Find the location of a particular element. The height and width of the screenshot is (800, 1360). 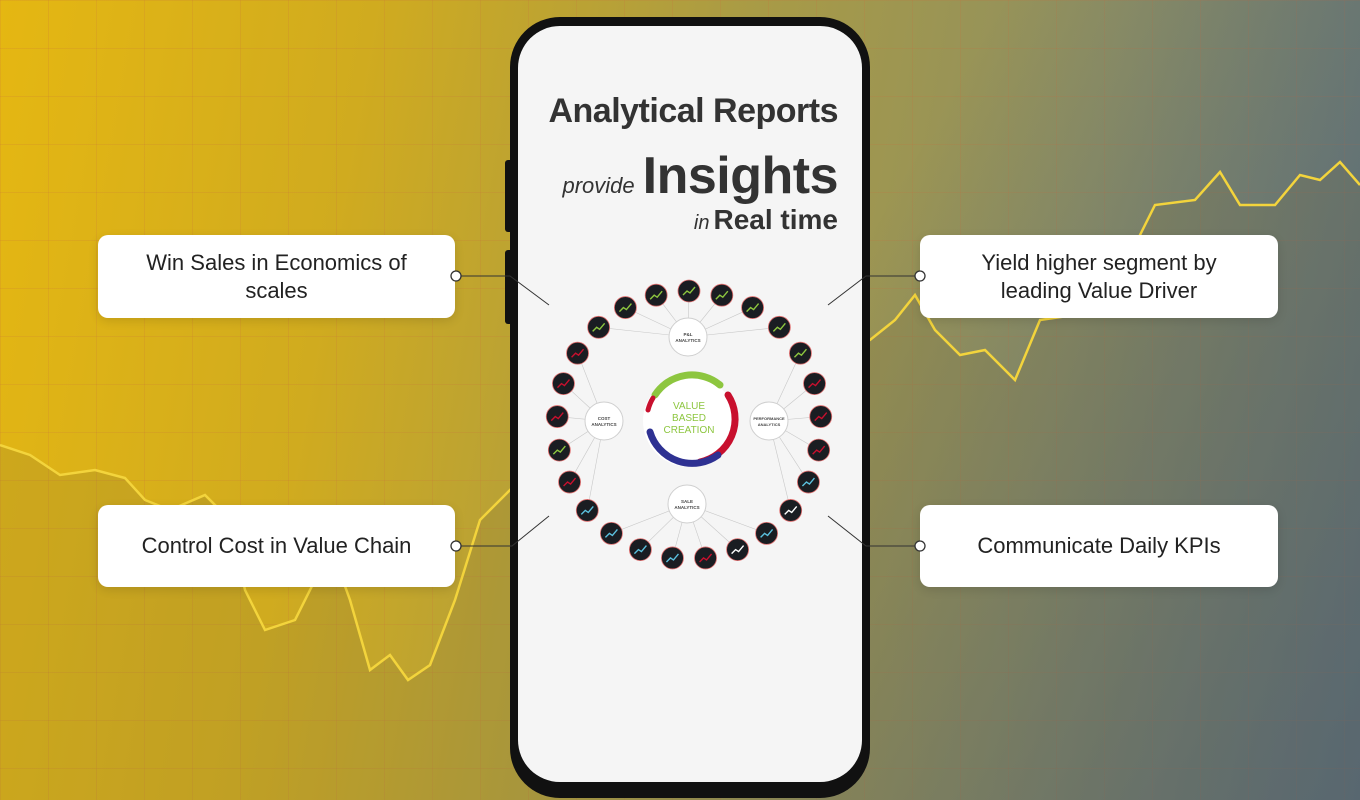

hub-performance-analytics: PERFORMANCE ANALYTICS is located at coordinates (769, 421).